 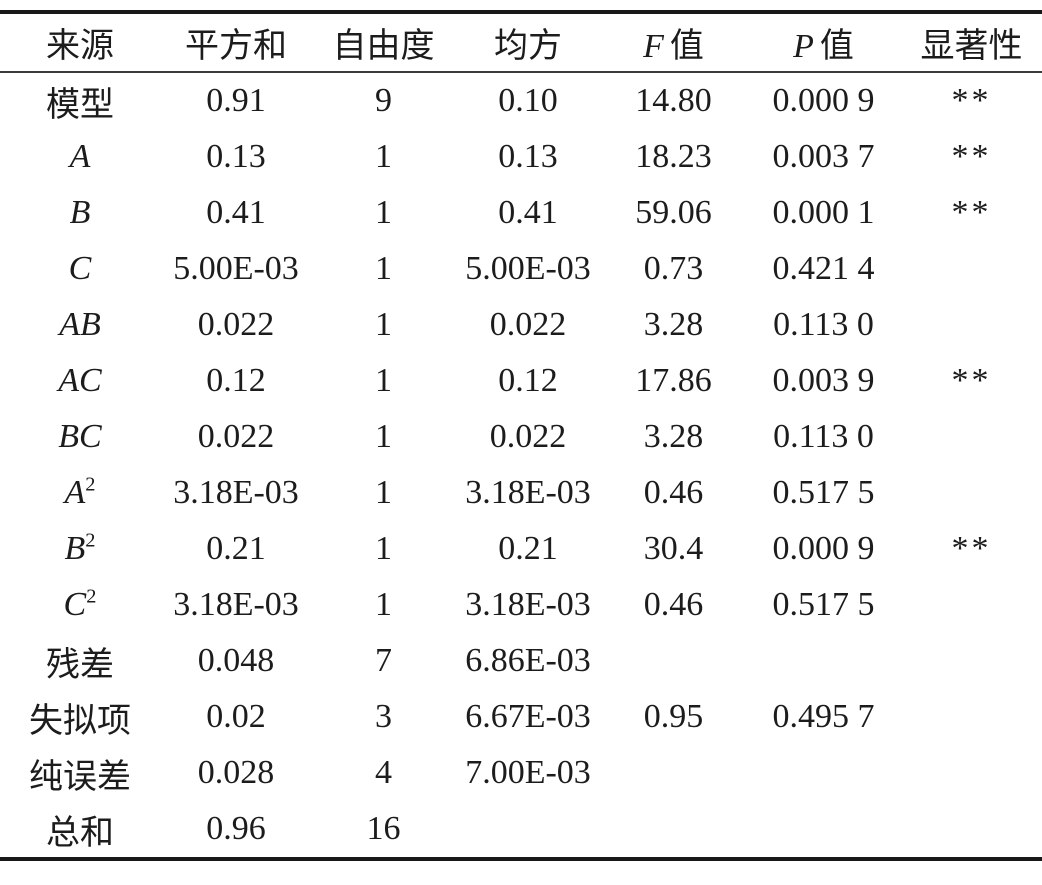 What do you see at coordinates (528, 100) in the screenshot?
I see `cell-mean-square: 0.10` at bounding box center [528, 100].